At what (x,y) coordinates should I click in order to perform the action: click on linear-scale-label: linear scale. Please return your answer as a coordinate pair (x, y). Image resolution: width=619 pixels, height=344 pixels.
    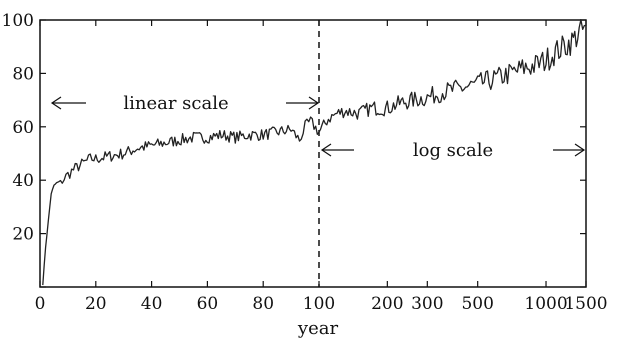
    Looking at the image, I should click on (175, 103).